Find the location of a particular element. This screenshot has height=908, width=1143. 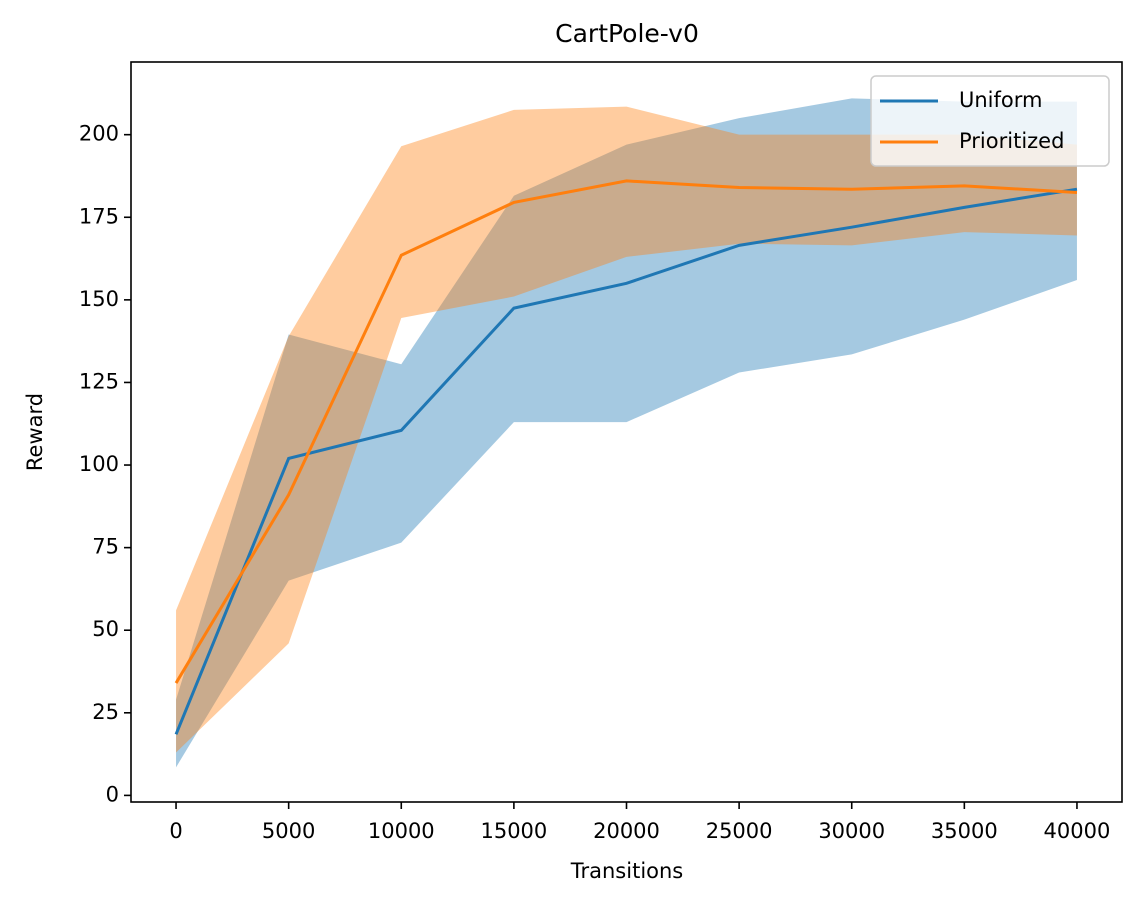

x-tick-label: 10000 is located at coordinates (401, 831).